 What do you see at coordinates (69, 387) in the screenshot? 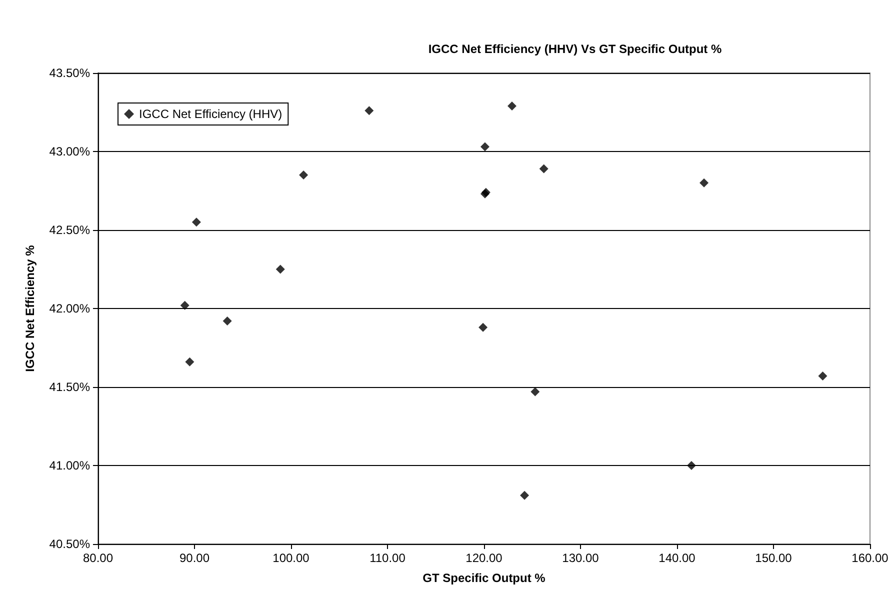
I see `y-tick-label: 41.50%` at bounding box center [69, 387].